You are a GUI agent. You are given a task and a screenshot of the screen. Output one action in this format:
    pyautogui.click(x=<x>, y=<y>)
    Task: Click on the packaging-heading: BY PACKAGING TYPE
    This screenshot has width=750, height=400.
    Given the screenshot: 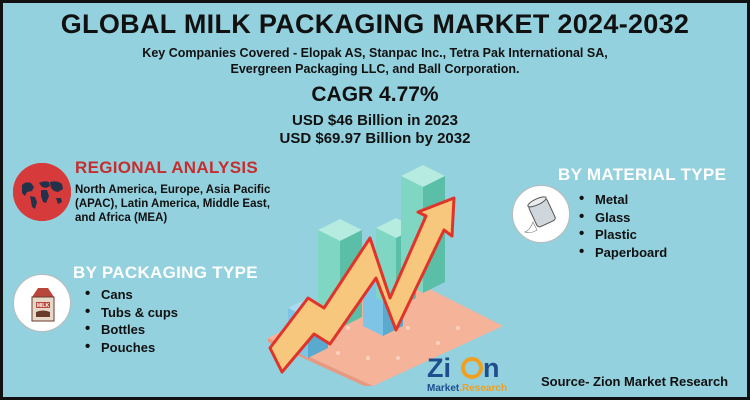 What is the action you would take?
    pyautogui.click(x=165, y=272)
    